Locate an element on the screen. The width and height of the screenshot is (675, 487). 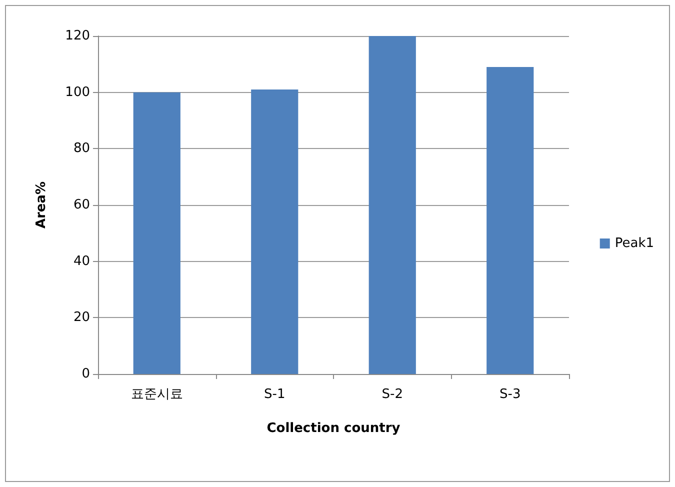
y-tick-label: 120 is located at coordinates (77, 36).